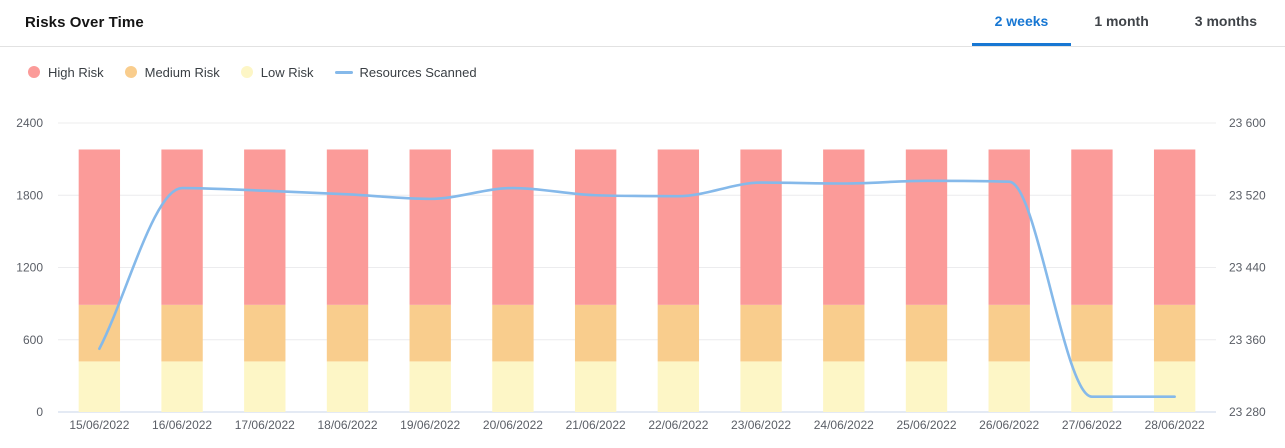 The height and width of the screenshot is (448, 1285). Describe the element at coordinates (84, 22) in the screenshot. I see `page-title: Risks Over Time` at that location.